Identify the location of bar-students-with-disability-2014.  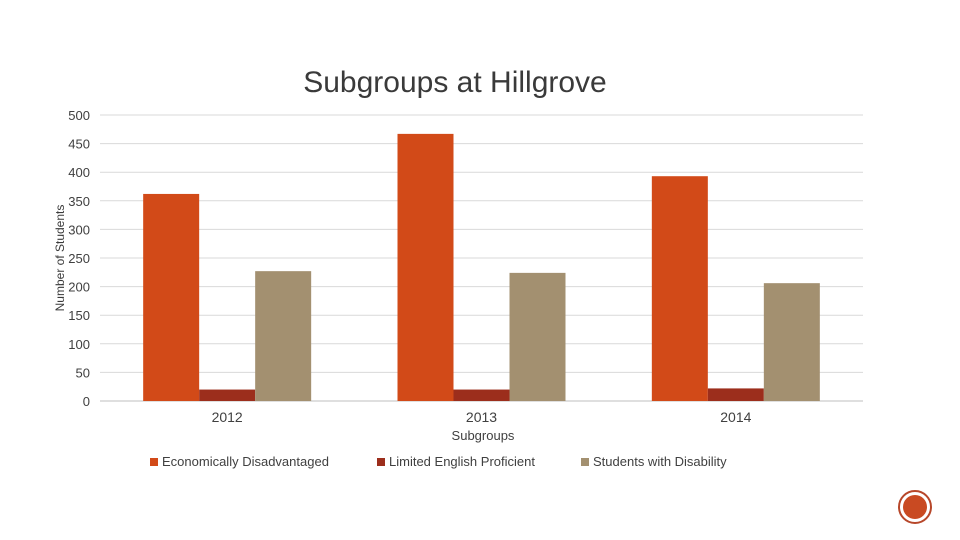
(791, 342).